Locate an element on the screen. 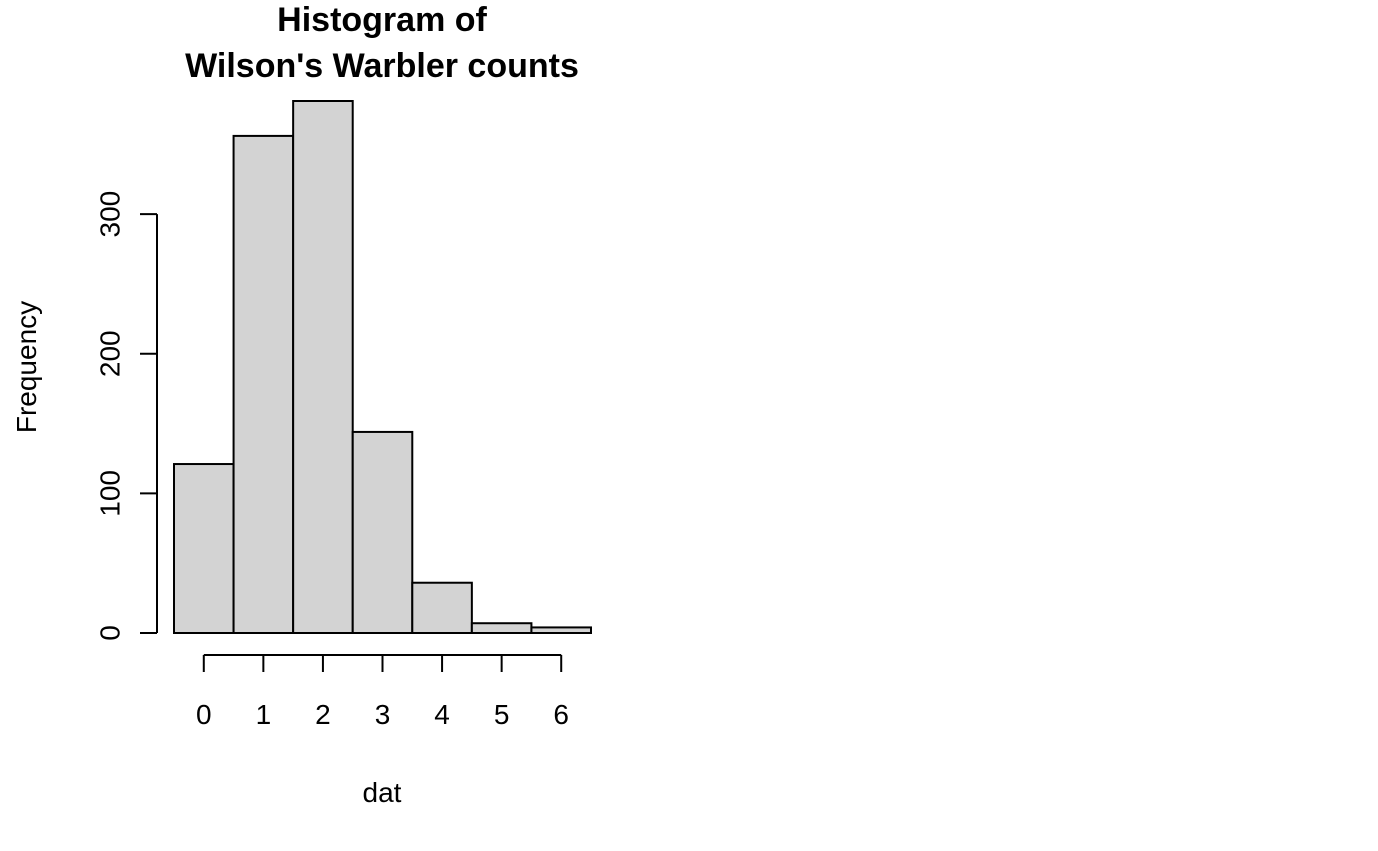 The height and width of the screenshot is (851, 1378). y-tick-label-0: 0 is located at coordinates (109, 633).